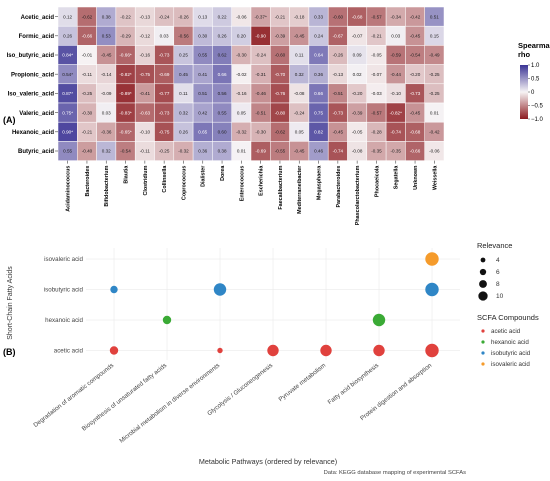 The height and width of the screenshot is (481, 550). What do you see at coordinates (183, 74) in the screenshot?
I see `heatmap-cell-value: 0.45` at bounding box center [183, 74].